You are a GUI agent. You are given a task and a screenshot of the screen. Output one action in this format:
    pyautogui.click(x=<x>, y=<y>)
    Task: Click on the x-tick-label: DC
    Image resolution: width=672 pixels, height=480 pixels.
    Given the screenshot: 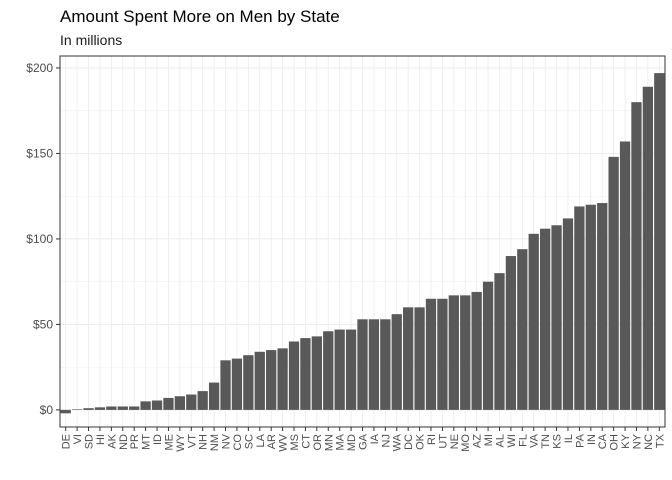 What is the action you would take?
    pyautogui.click(x=409, y=442)
    